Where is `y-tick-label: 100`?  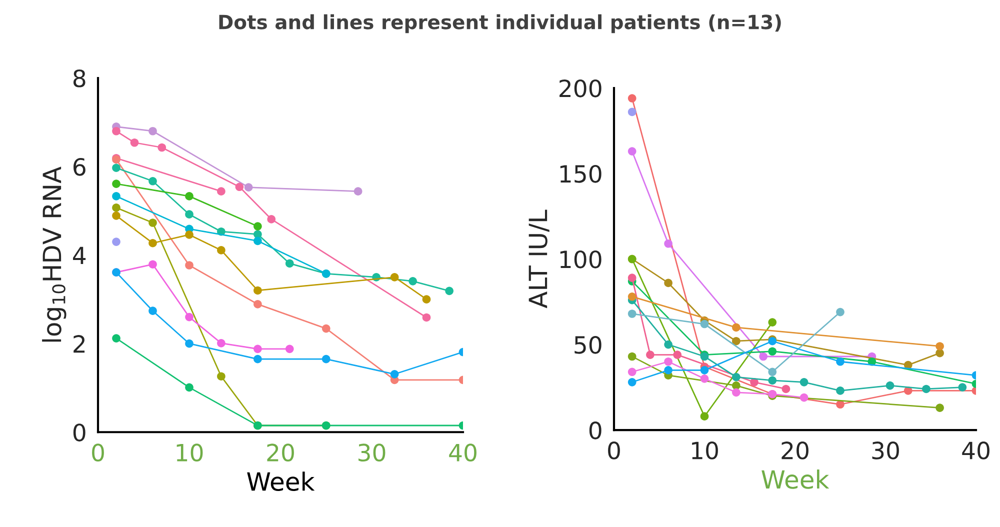 y-tick-label: 100 is located at coordinates (581, 259).